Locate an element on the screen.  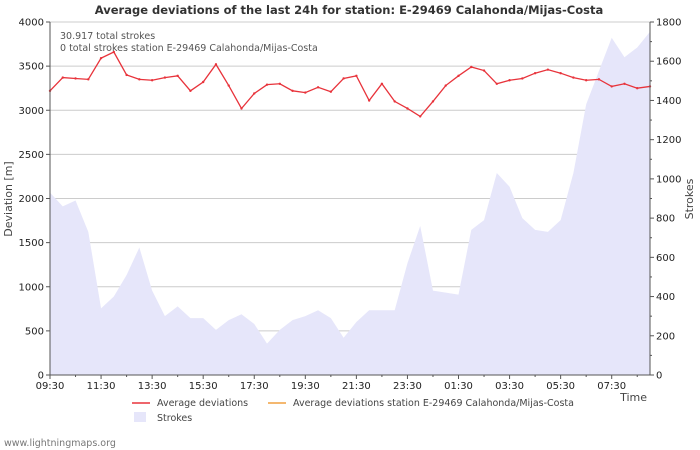
x-tick-label: 03:30 is located at coordinates (509, 386).